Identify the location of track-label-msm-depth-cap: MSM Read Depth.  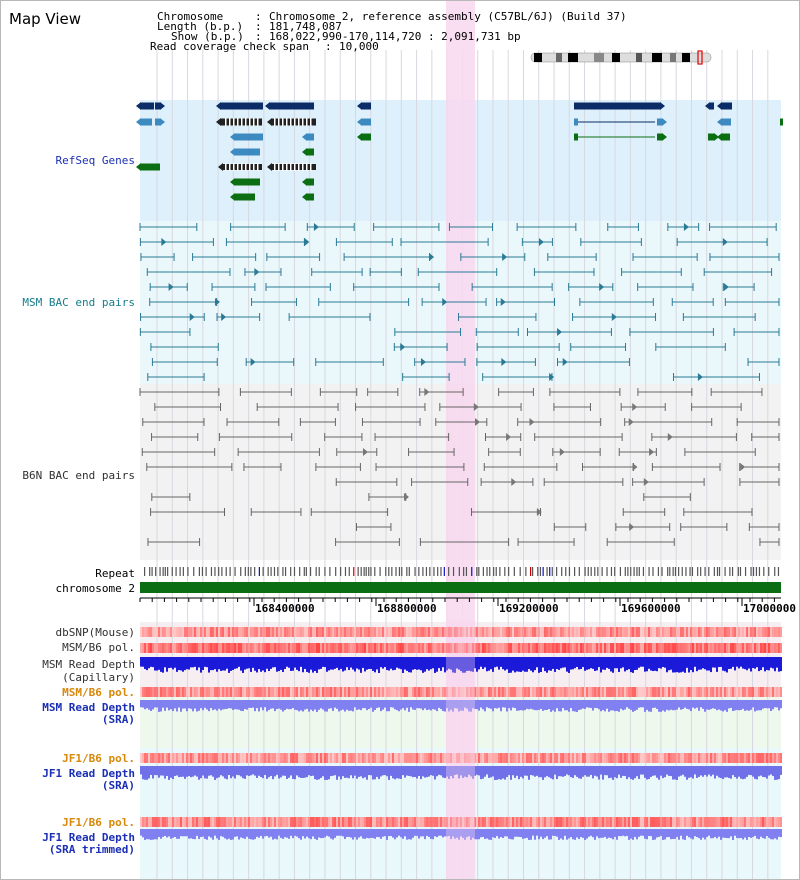
(88, 664).